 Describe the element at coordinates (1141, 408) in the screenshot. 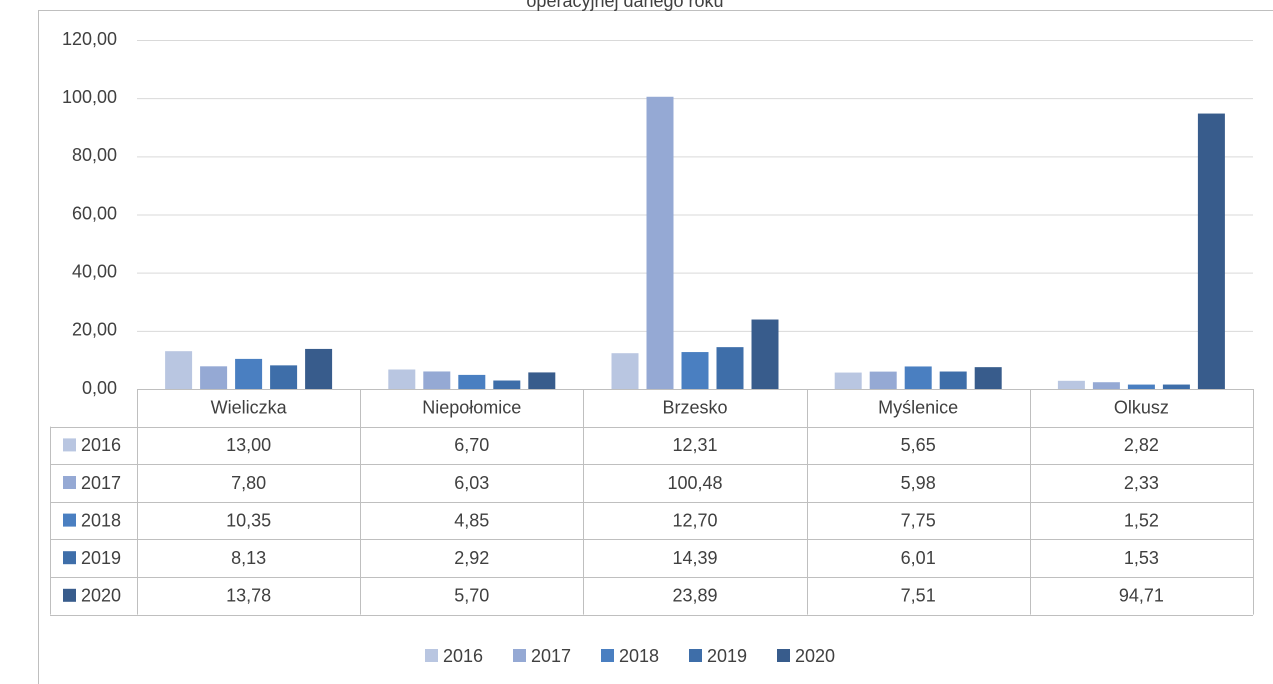

I see `x-tick-label: Olkusz` at that location.